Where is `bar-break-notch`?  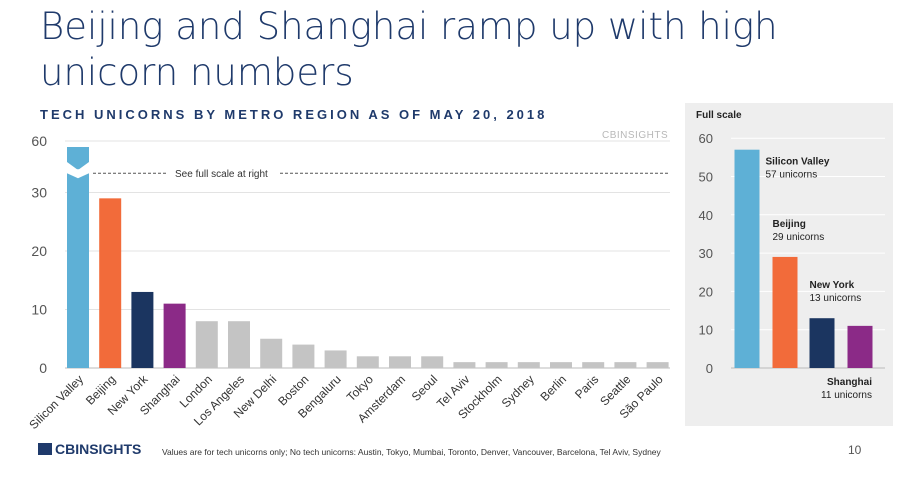
bar-break-notch is located at coordinates (78, 174).